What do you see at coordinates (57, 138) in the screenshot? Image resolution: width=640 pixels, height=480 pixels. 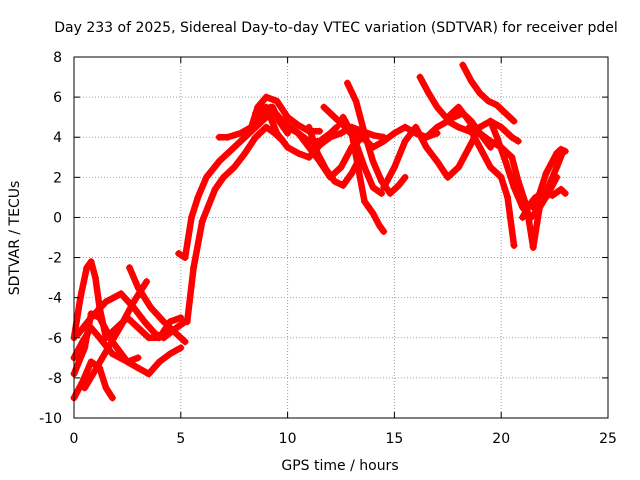 I see `y-tick-label: 4` at bounding box center [57, 138].